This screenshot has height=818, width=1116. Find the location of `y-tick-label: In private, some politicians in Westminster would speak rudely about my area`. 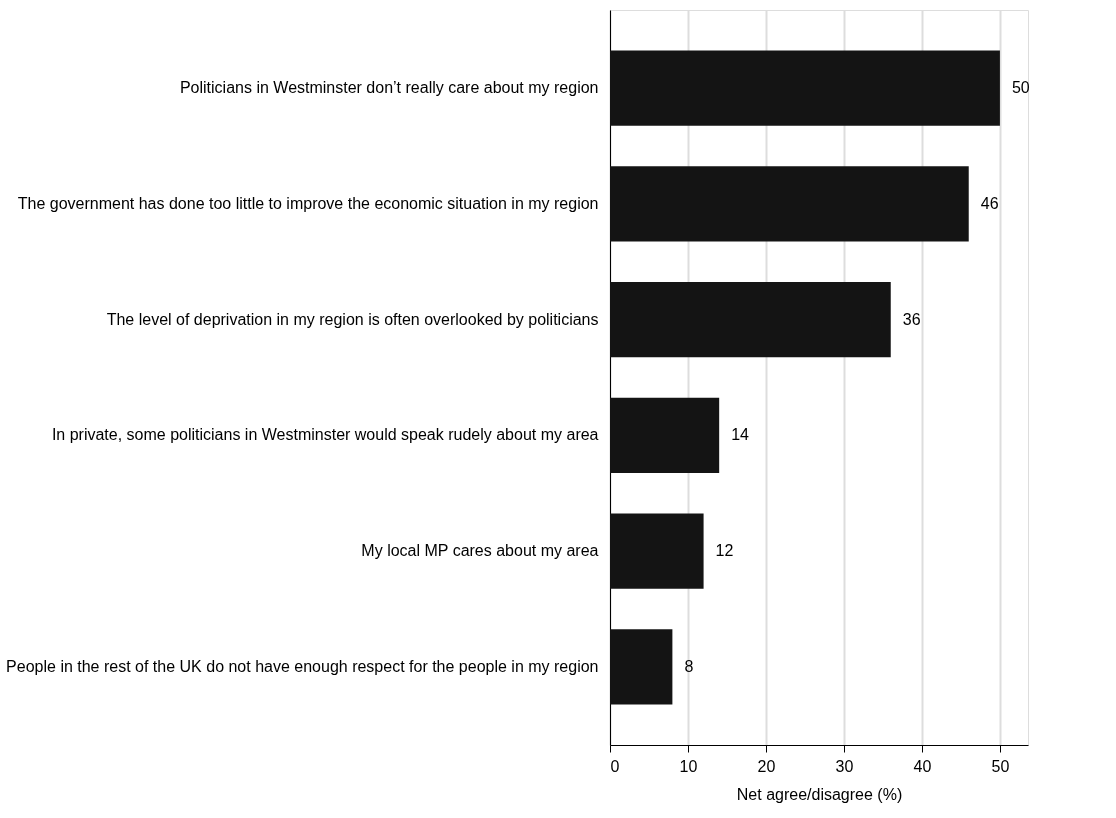

y-tick-label: In private, some politicians in Westminster would speak rudely about my area is located at coordinates (325, 435).